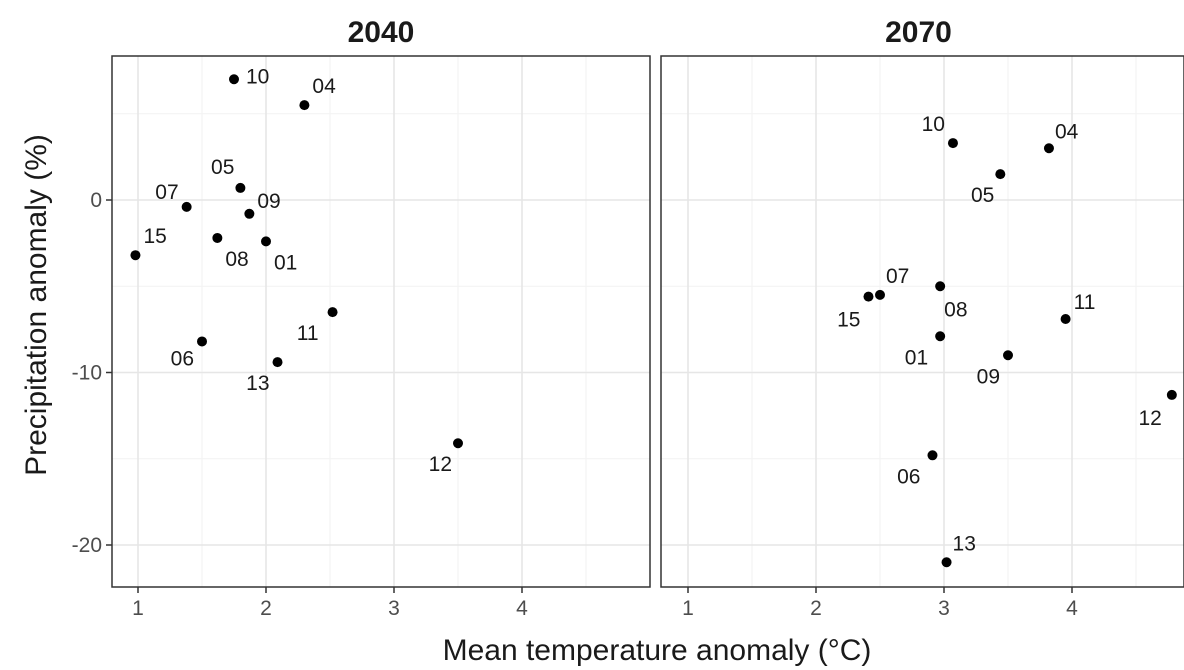  I want to click on panel-title: 2070, so click(918, 32).